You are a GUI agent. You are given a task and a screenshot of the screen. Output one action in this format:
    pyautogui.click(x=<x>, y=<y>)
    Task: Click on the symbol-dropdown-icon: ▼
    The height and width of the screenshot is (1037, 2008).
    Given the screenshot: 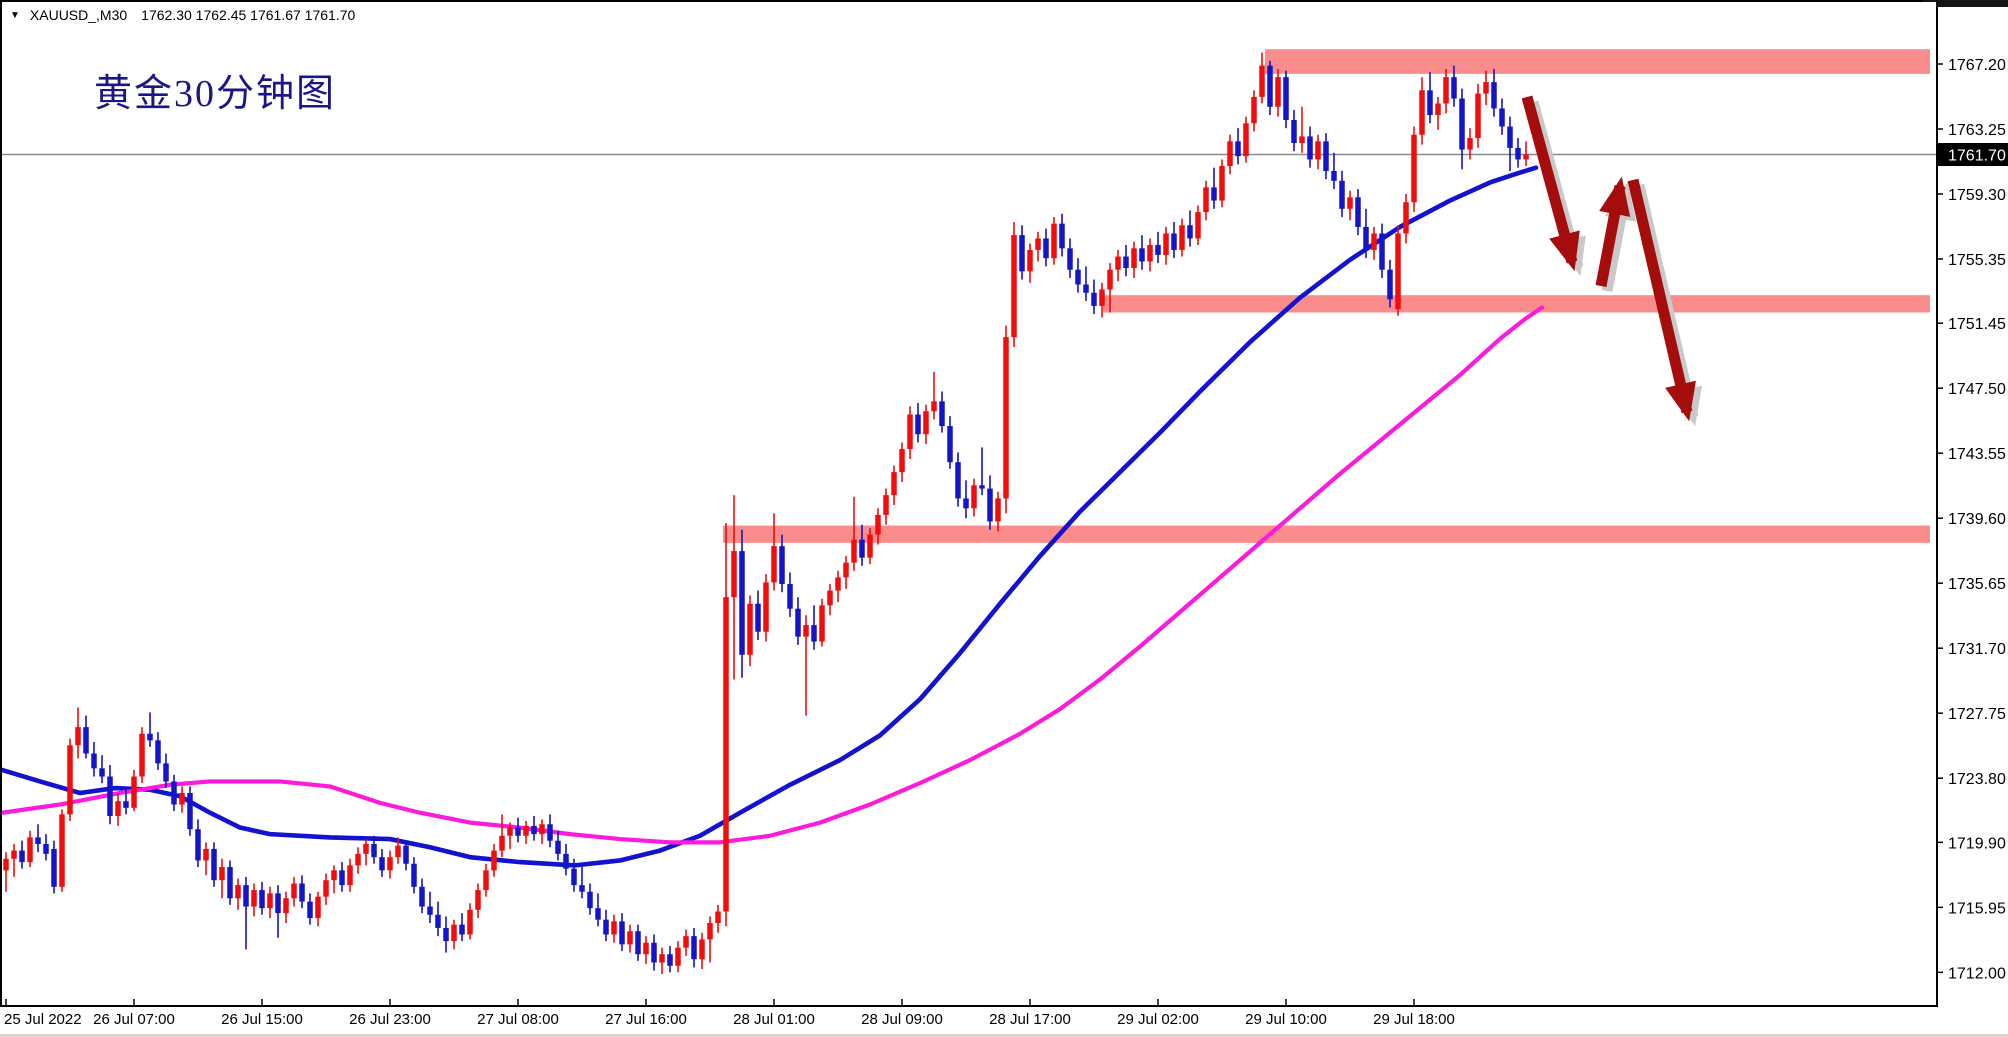 What is the action you would take?
    pyautogui.click(x=15, y=15)
    